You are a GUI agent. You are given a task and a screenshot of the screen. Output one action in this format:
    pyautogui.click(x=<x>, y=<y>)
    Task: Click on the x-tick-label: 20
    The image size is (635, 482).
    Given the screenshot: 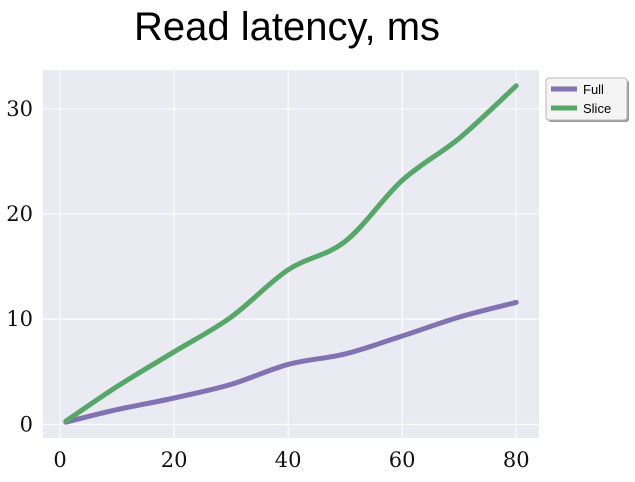 What is the action you would take?
    pyautogui.click(x=174, y=460)
    